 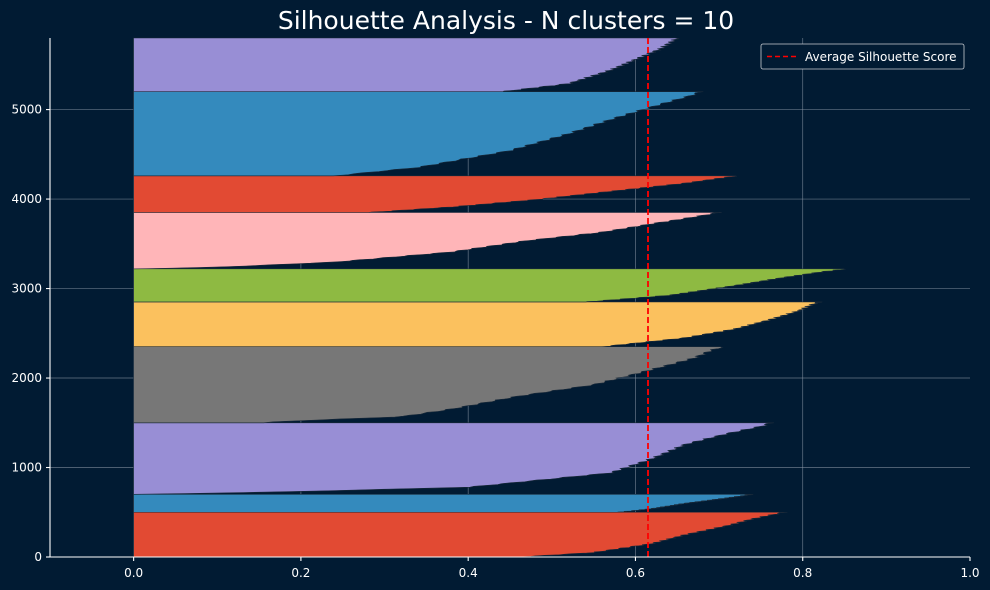 What do you see at coordinates (802, 573) in the screenshot?
I see `x-tick-label: 0.8` at bounding box center [802, 573].